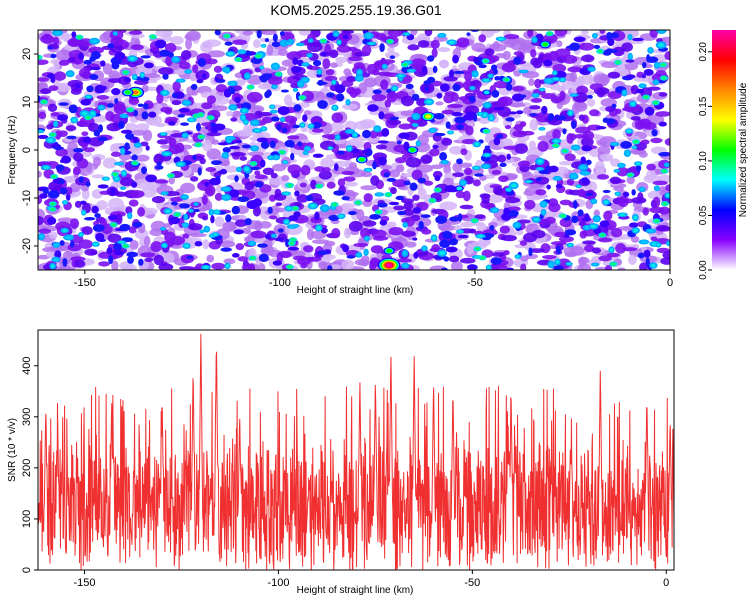  Describe the element at coordinates (278, 583) in the screenshot. I see `snr-x-tick-label: -100` at that location.